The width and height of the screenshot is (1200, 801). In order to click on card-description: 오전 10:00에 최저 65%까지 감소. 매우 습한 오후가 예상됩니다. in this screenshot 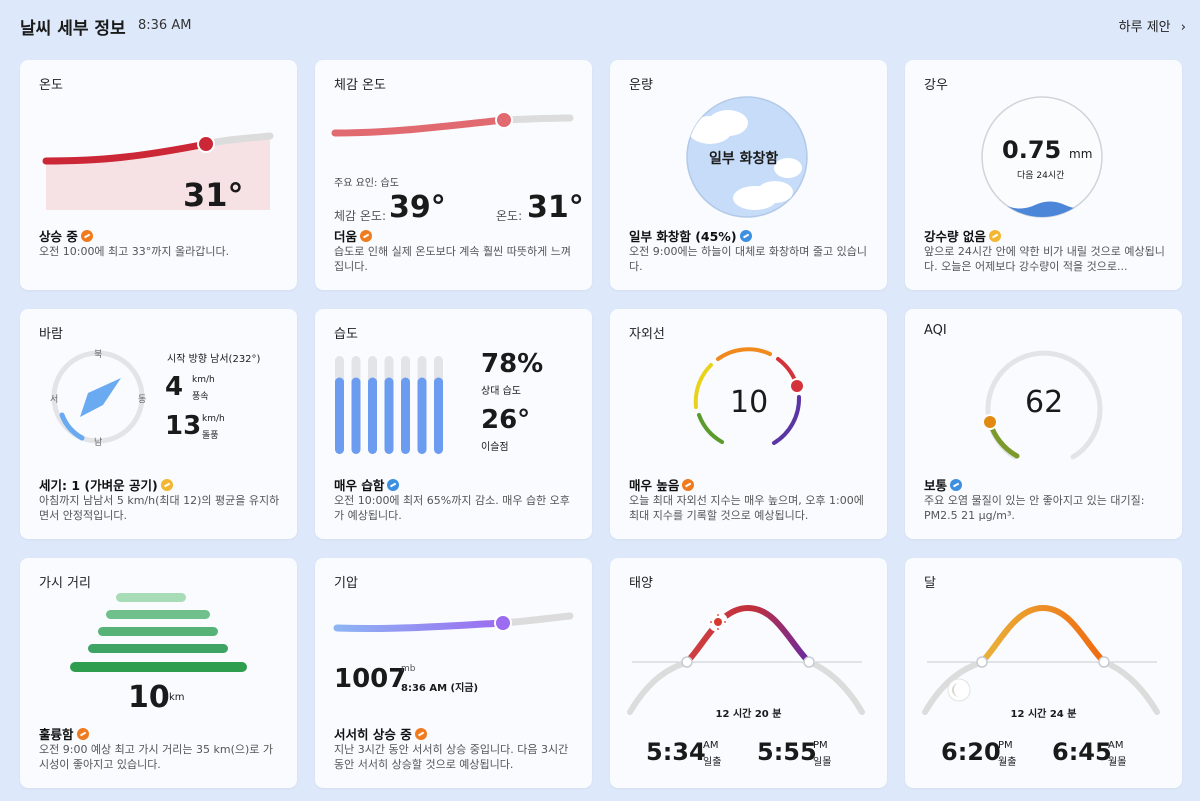, I will do `click(452, 508)`.